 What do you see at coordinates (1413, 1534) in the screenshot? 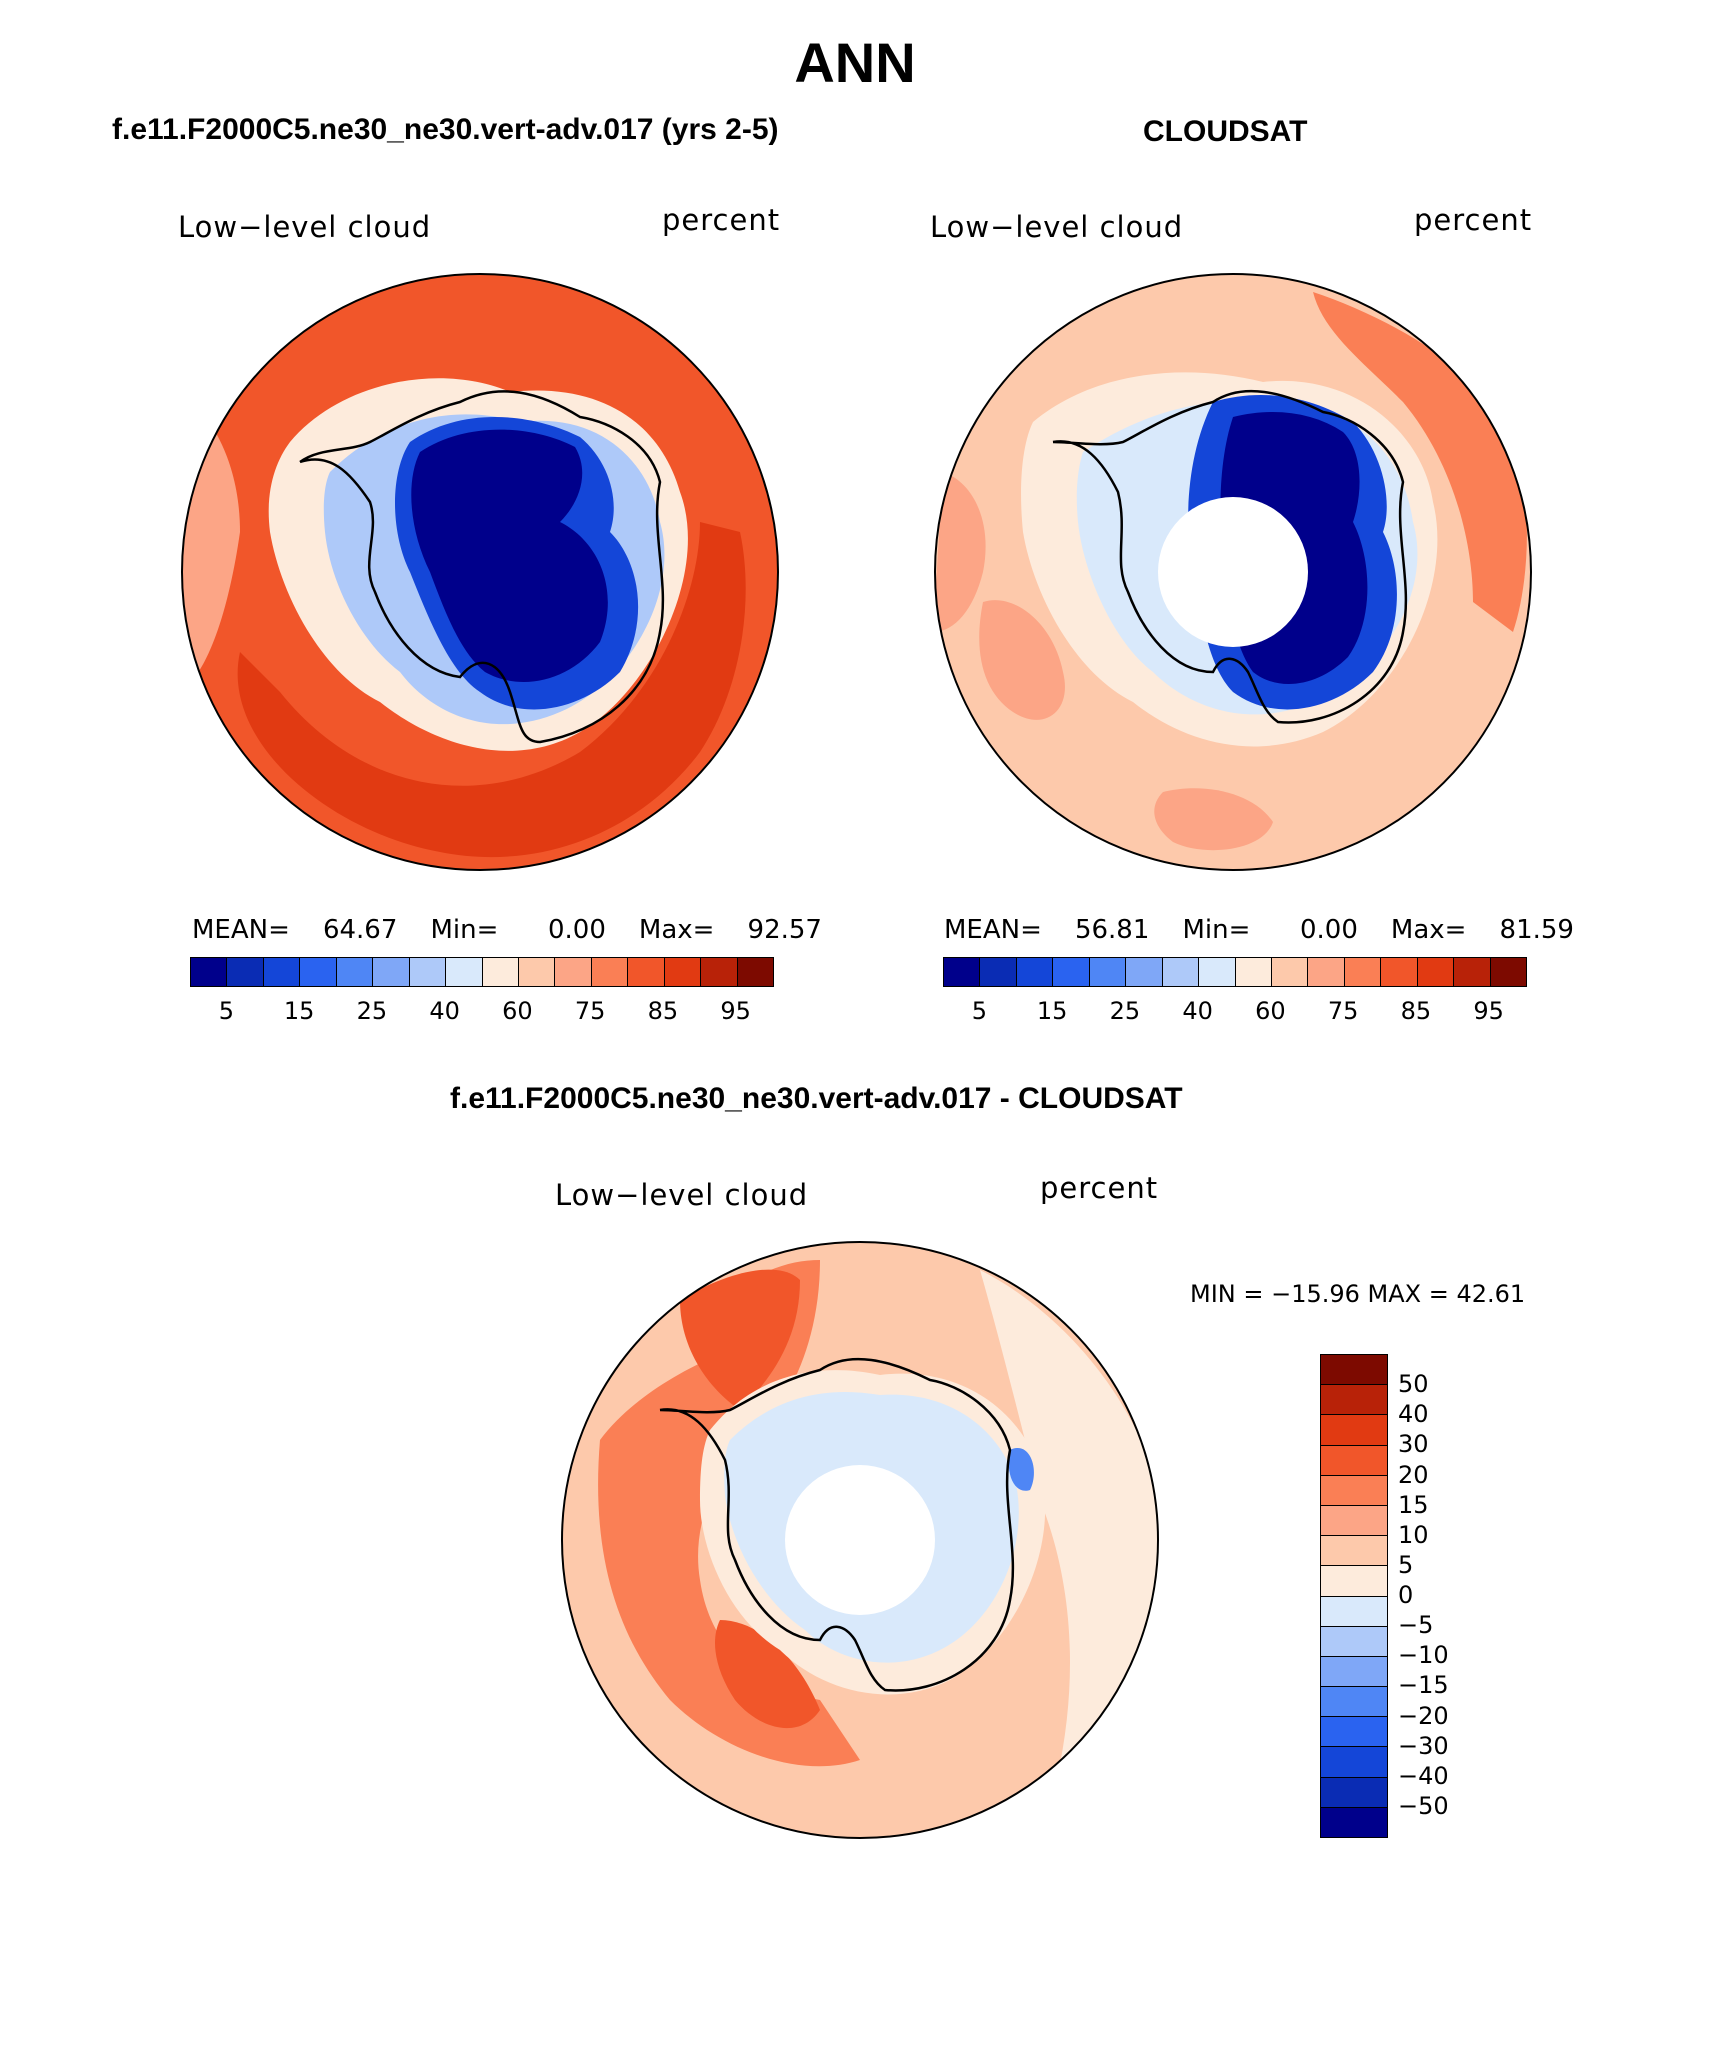
I see `colorbar-tick-label: 10` at bounding box center [1413, 1534].